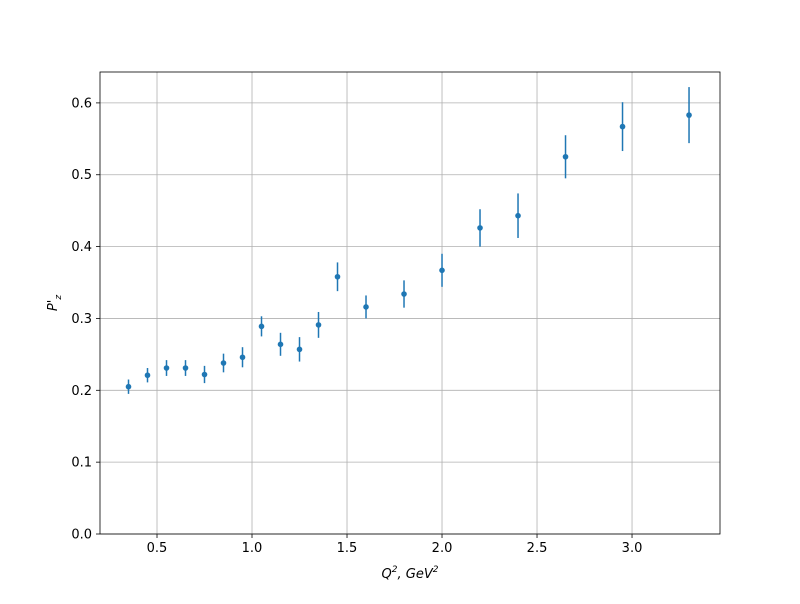 The height and width of the screenshot is (604, 800). Describe the element at coordinates (59, 298) in the screenshot. I see `label-part: z` at that location.